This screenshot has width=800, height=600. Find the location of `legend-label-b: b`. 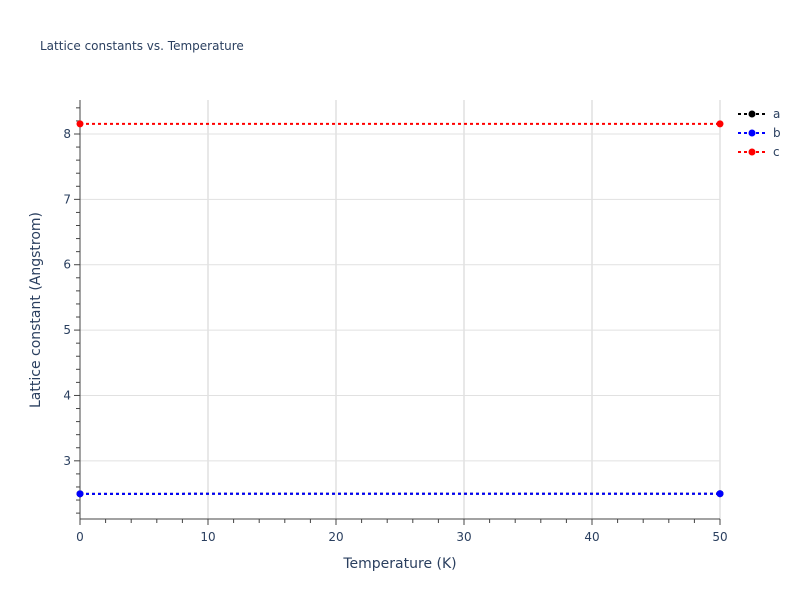

legend-label-b: b is located at coordinates (777, 133).